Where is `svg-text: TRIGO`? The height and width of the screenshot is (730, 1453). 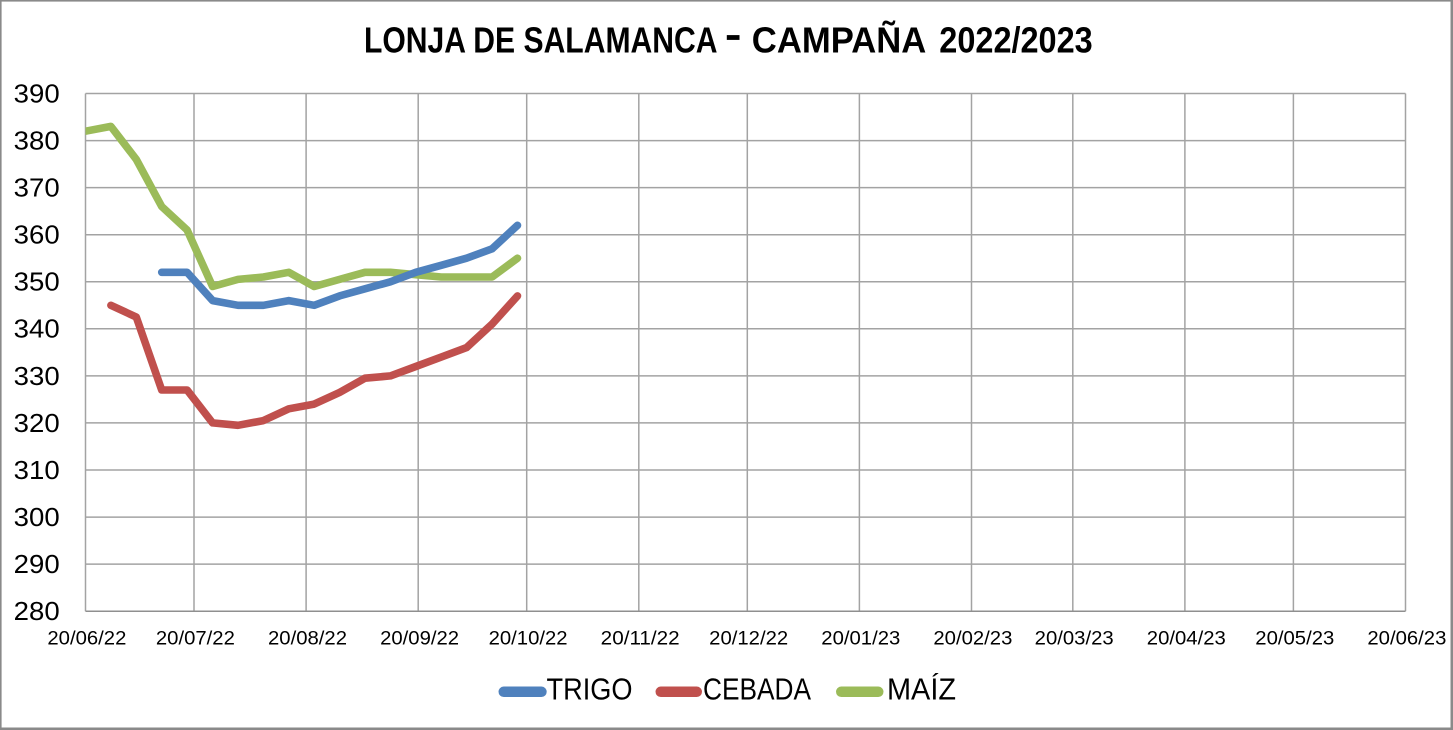
svg-text: TRIGO is located at coordinates (590, 689).